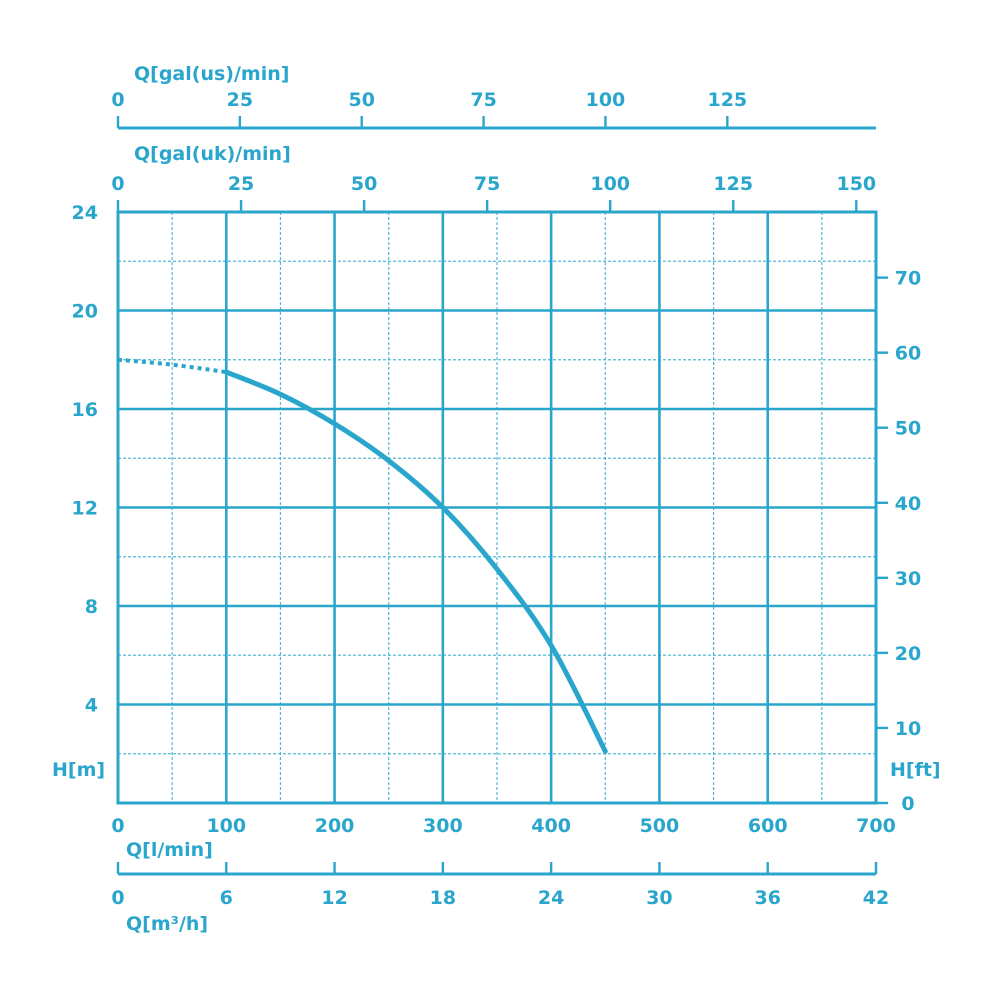 This screenshot has width=1000, height=1000. What do you see at coordinates (876, 826) in the screenshot?
I see `tick-label-bottom-primary: 700` at bounding box center [876, 826].